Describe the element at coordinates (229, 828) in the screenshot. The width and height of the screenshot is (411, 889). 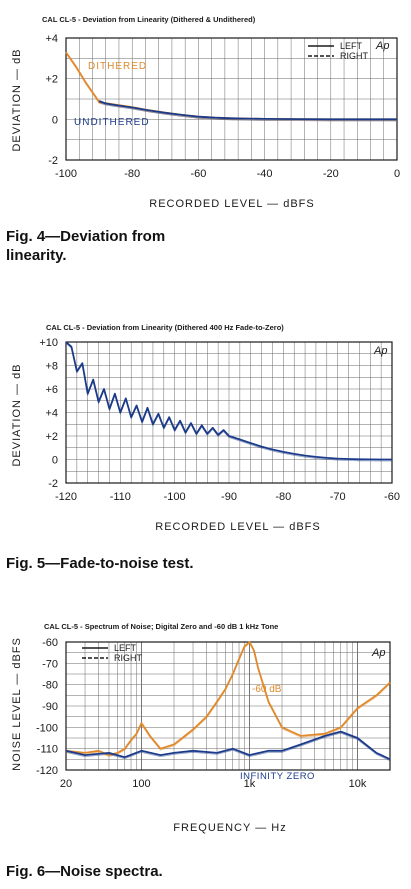
I see `x-axis-label: FREQUENCY — Hz` at that location.